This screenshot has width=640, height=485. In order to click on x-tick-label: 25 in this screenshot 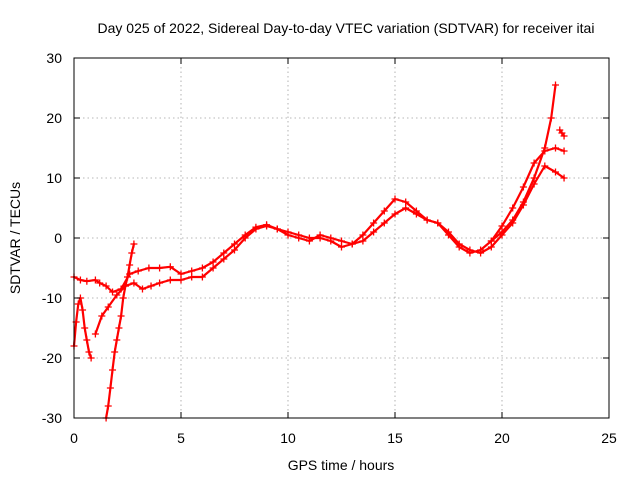, I will do `click(609, 438)`.